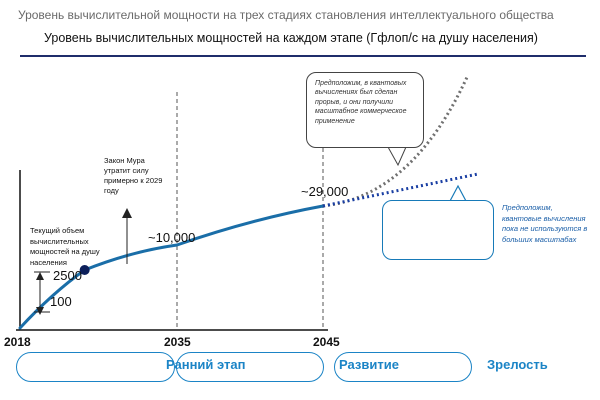  Describe the element at coordinates (127, 213) in the screenshot. I see `moore-arrow-head` at that location.